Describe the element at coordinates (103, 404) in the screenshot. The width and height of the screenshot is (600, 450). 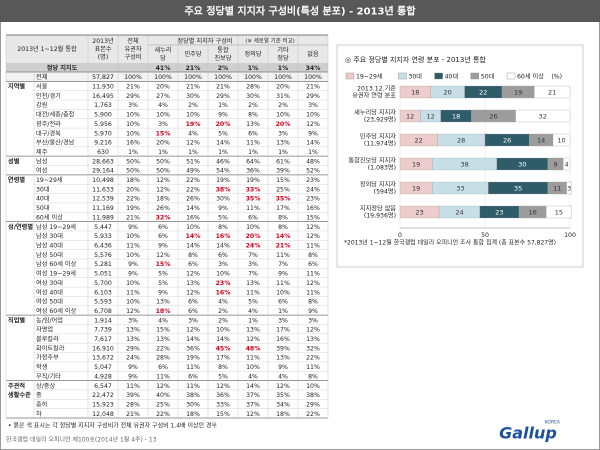
I see `cell: 15,923` at that location.